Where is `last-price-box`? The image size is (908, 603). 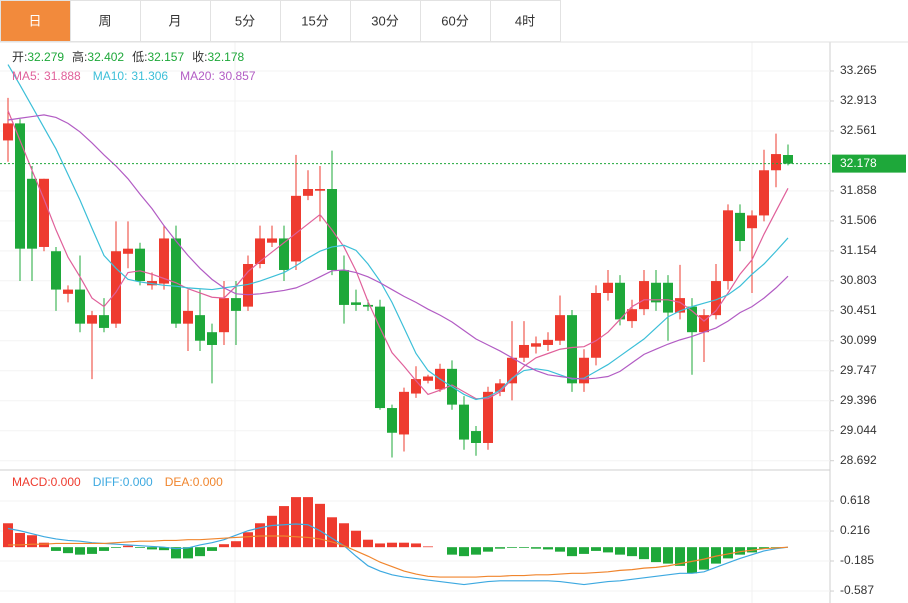
last-price-box is located at coordinates (869, 163).